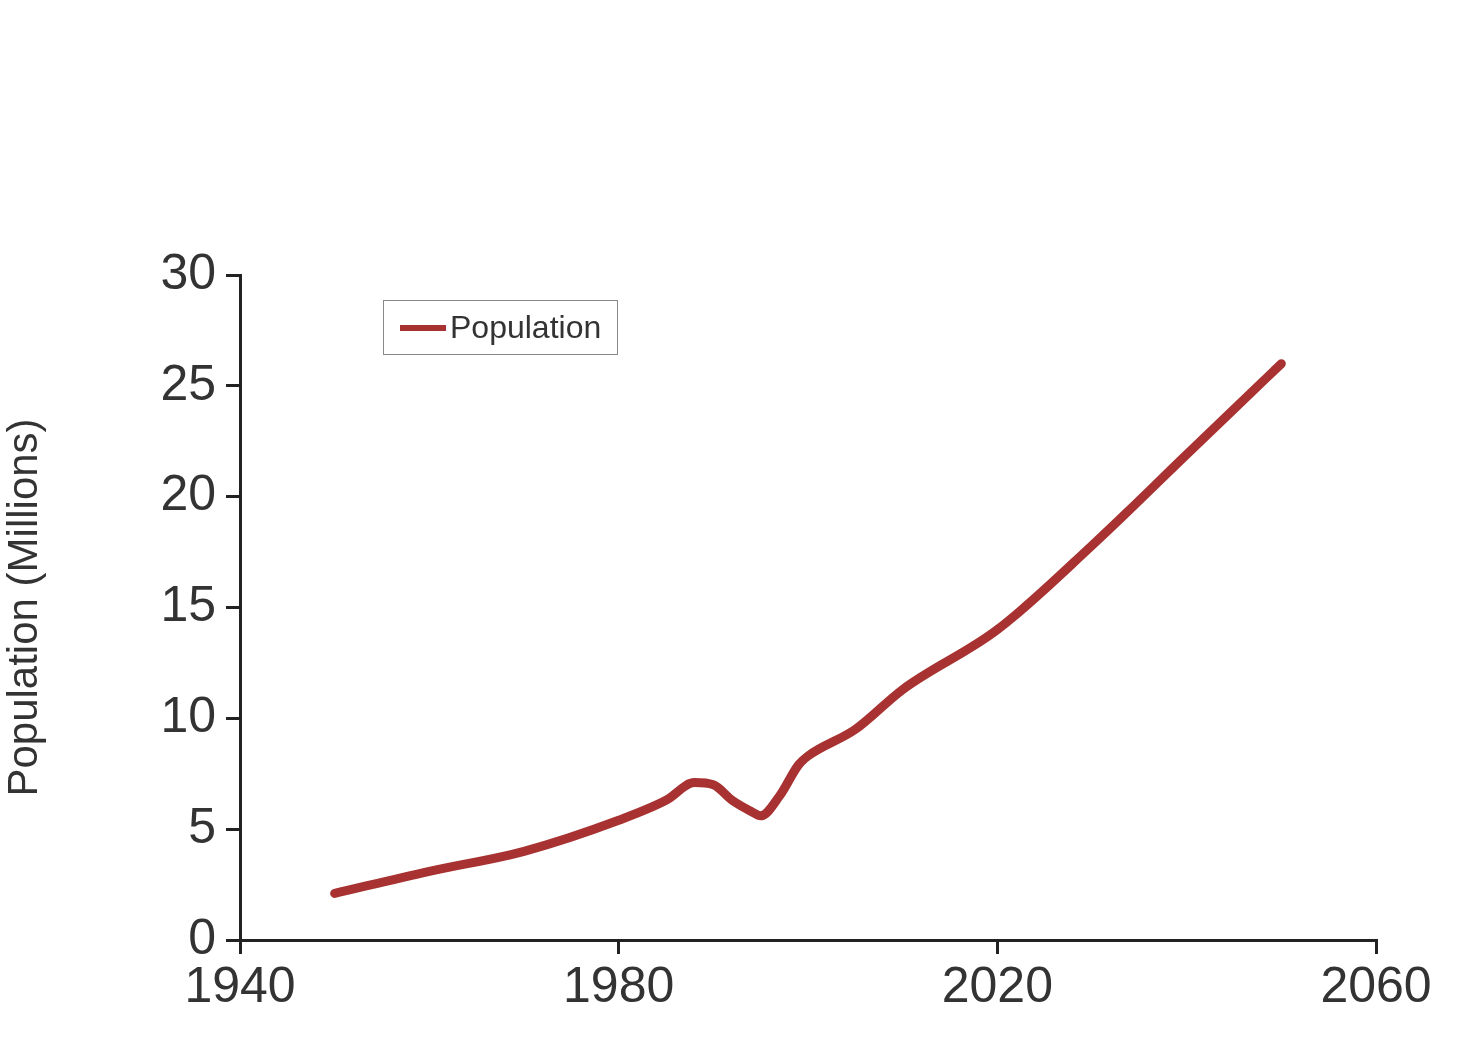  Describe the element at coordinates (188, 604) in the screenshot. I see `y-tick-label: 15` at that location.